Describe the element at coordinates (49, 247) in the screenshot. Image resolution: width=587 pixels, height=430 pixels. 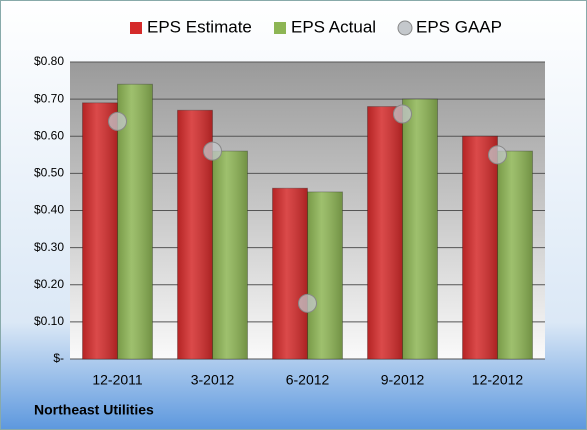
I see `y-tick-label: $0.30` at that location.